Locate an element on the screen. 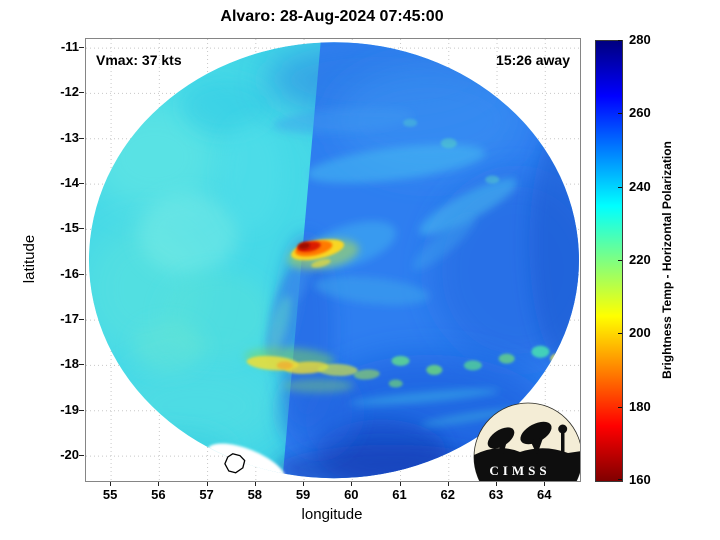 This screenshot has height=540, width=720. colorbar-tick-label: 280 is located at coordinates (640, 39).